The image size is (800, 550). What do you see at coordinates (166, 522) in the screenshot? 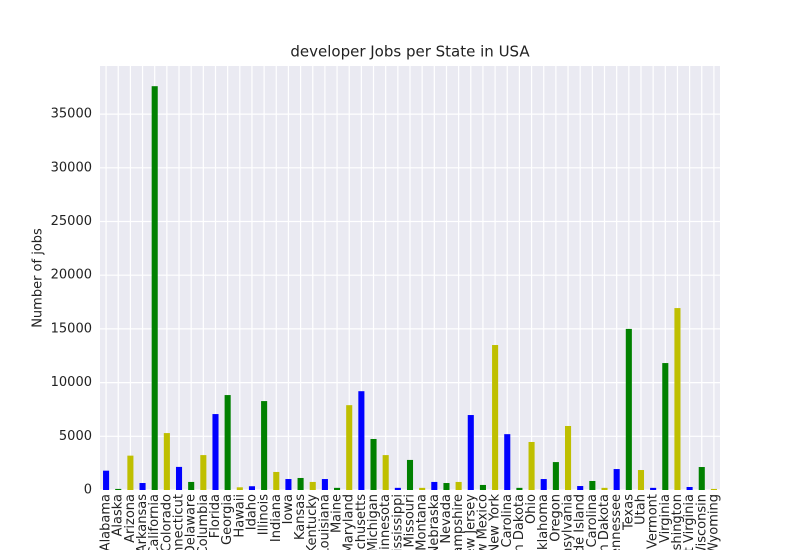
I see `x-tick-label: Colorado` at bounding box center [166, 522].